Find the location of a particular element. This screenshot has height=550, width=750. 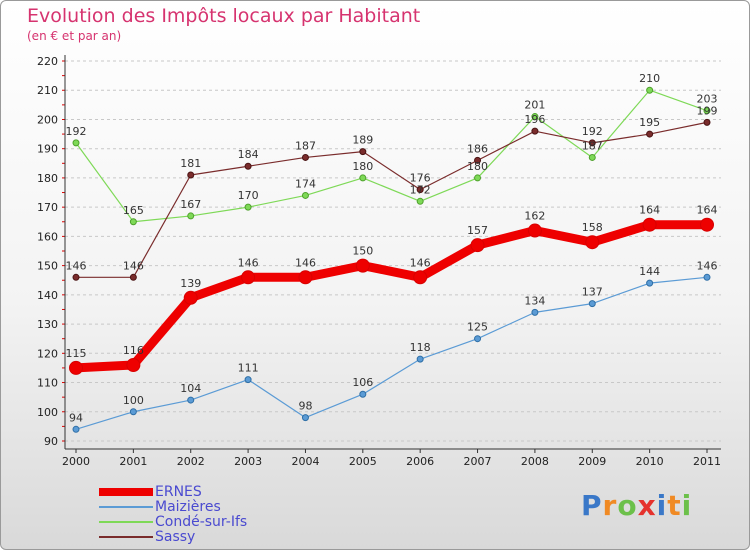

brand-logo: Proxiti is located at coordinates (636, 505).